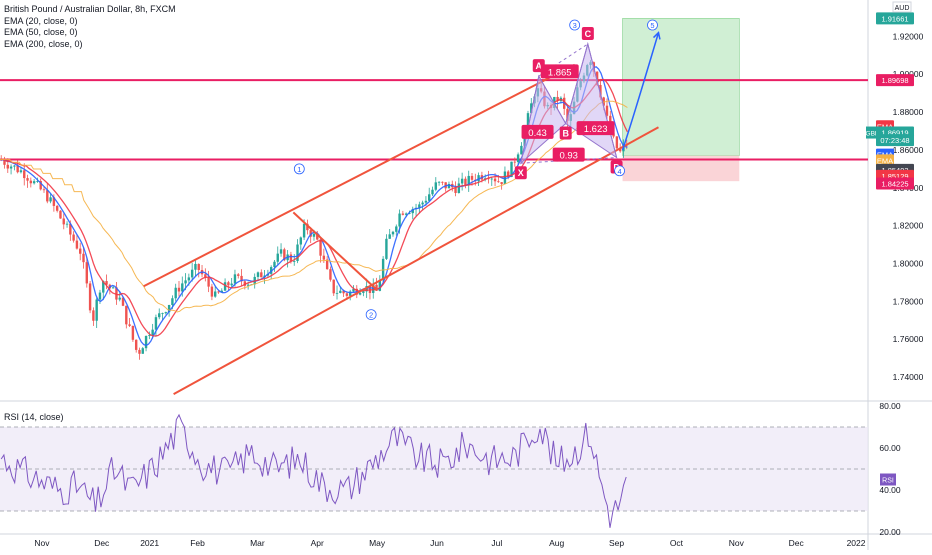 The height and width of the screenshot is (555, 932). What do you see at coordinates (902, 8) in the screenshot?
I see `currency-tag: AUD` at bounding box center [902, 8].